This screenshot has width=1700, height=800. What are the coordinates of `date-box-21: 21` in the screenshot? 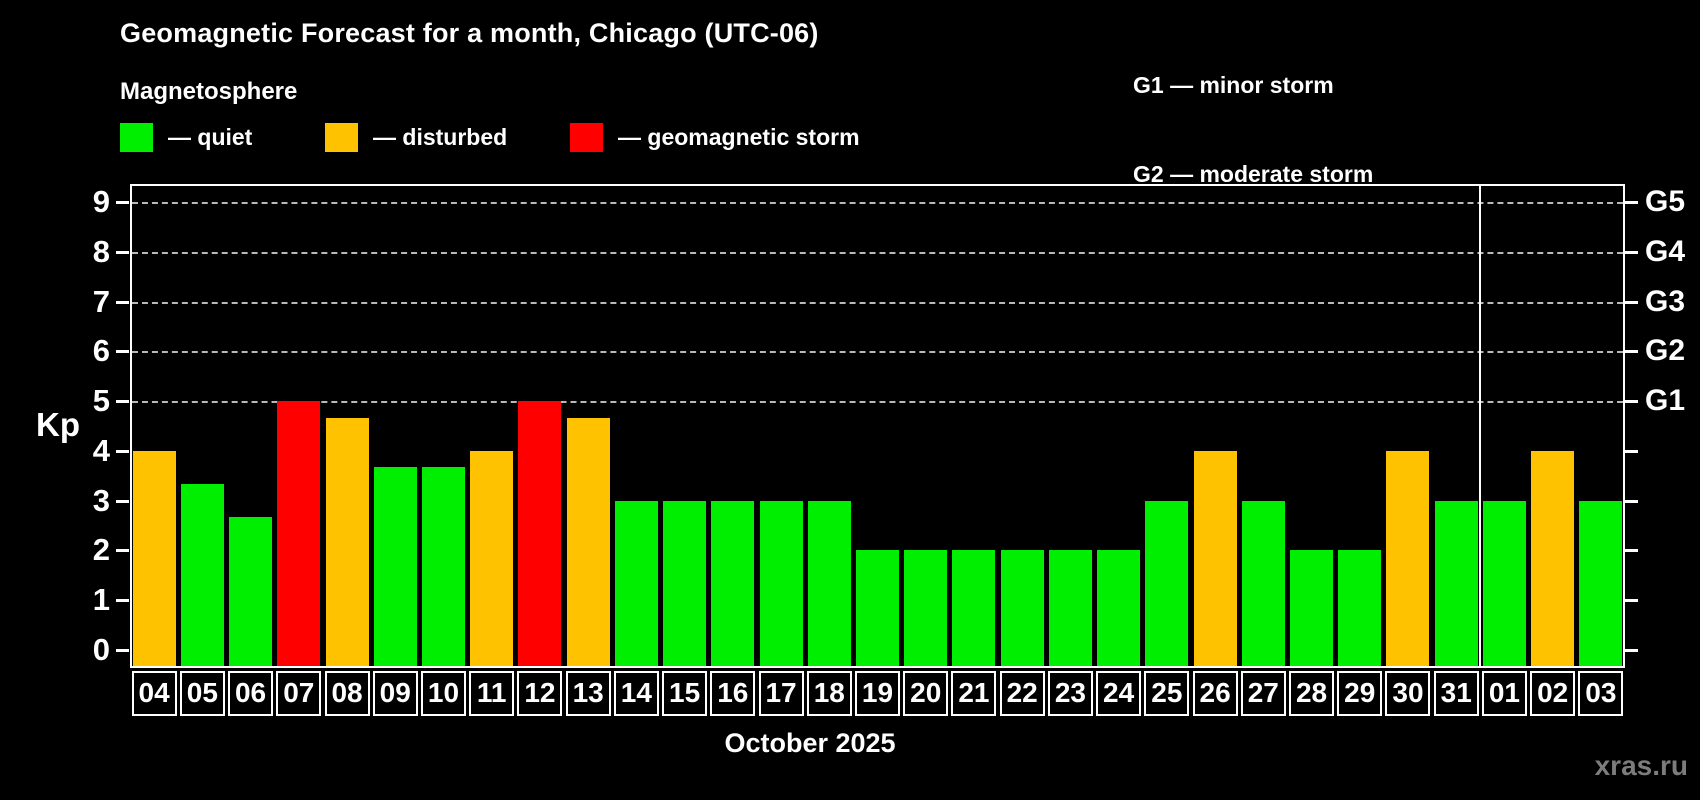 It's located at (974, 693).